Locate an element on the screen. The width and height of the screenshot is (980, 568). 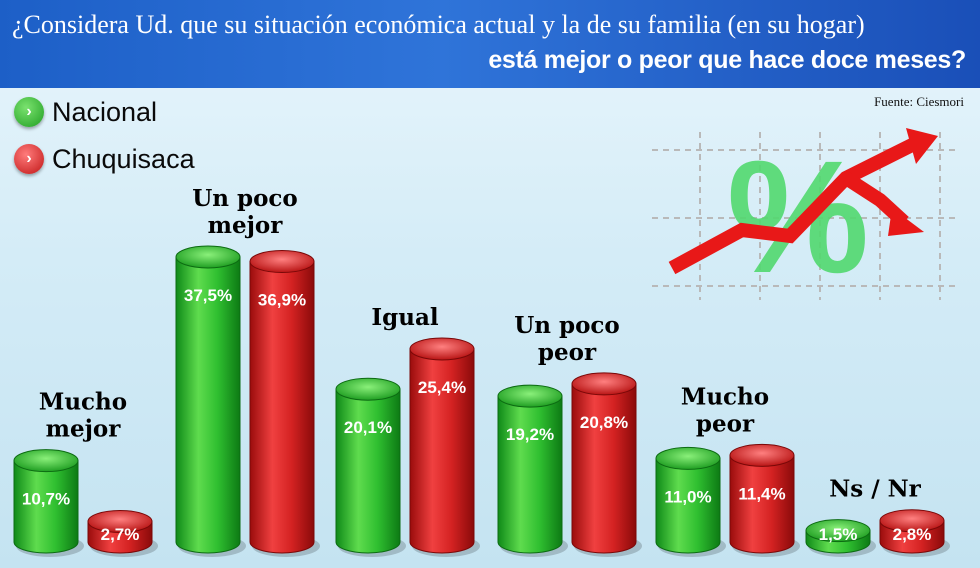
legend-label-chuquisaca: Chuquisaca is located at coordinates (123, 158).